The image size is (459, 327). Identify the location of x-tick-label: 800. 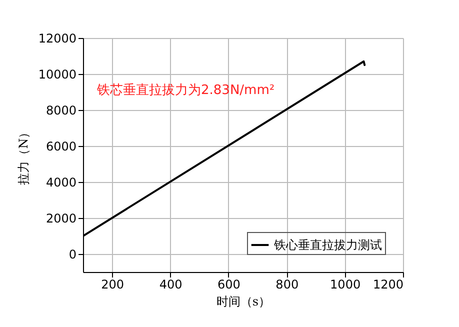
(287, 285).